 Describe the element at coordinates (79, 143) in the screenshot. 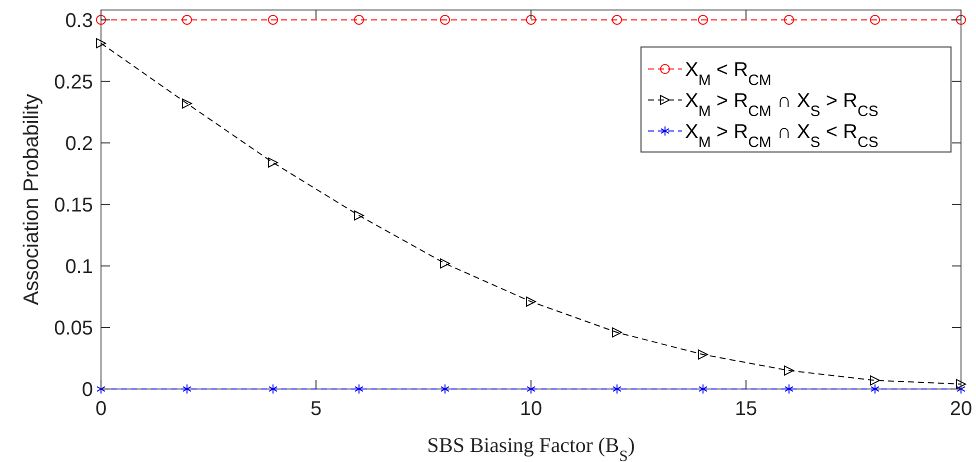

I see `y-tick-label: 0.2` at that location.